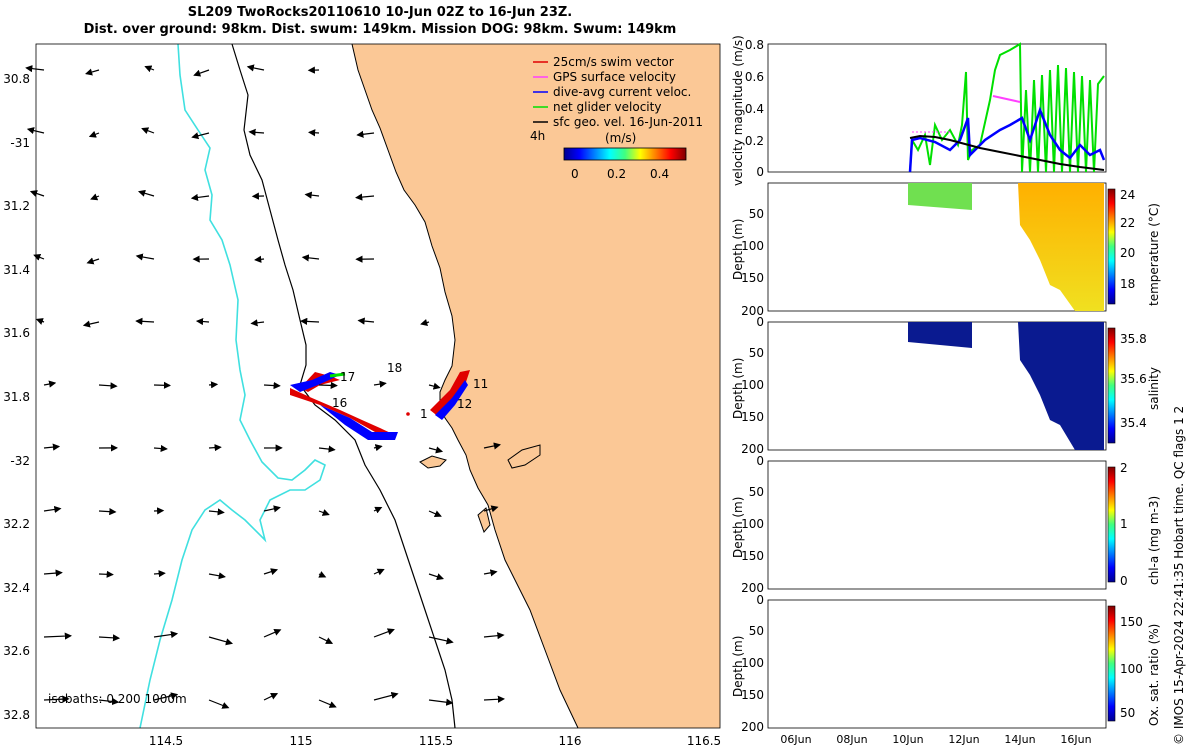 Image resolution: width=1200 pixels, height=750 pixels. What do you see at coordinates (1131, 669) in the screenshot?
I see `cb-tick: 100` at bounding box center [1131, 669].